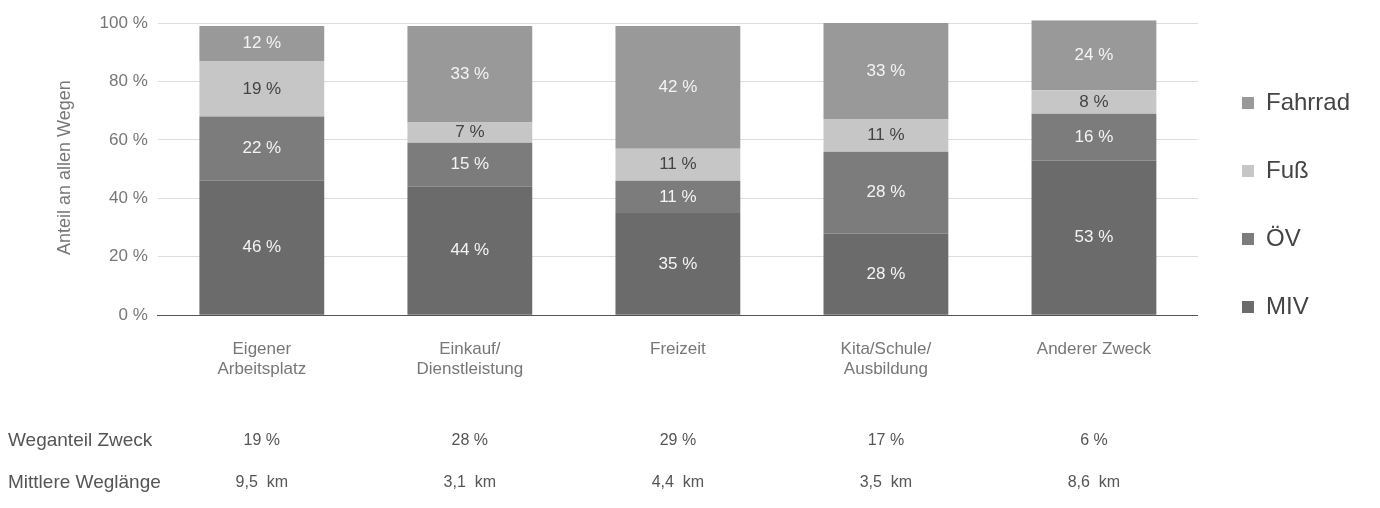  Describe the element at coordinates (1094, 482) in the screenshot. I see `text: 8,6 km` at that location.